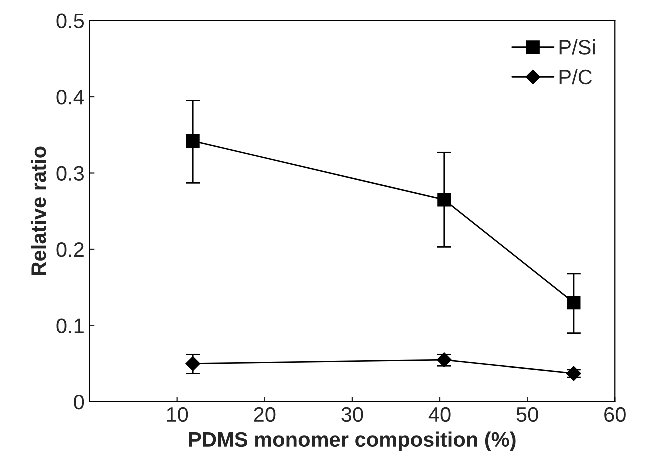 This screenshot has height=462, width=665. What do you see at coordinates (70, 97) in the screenshot?
I see `y-tick-label: 0.4` at bounding box center [70, 97].